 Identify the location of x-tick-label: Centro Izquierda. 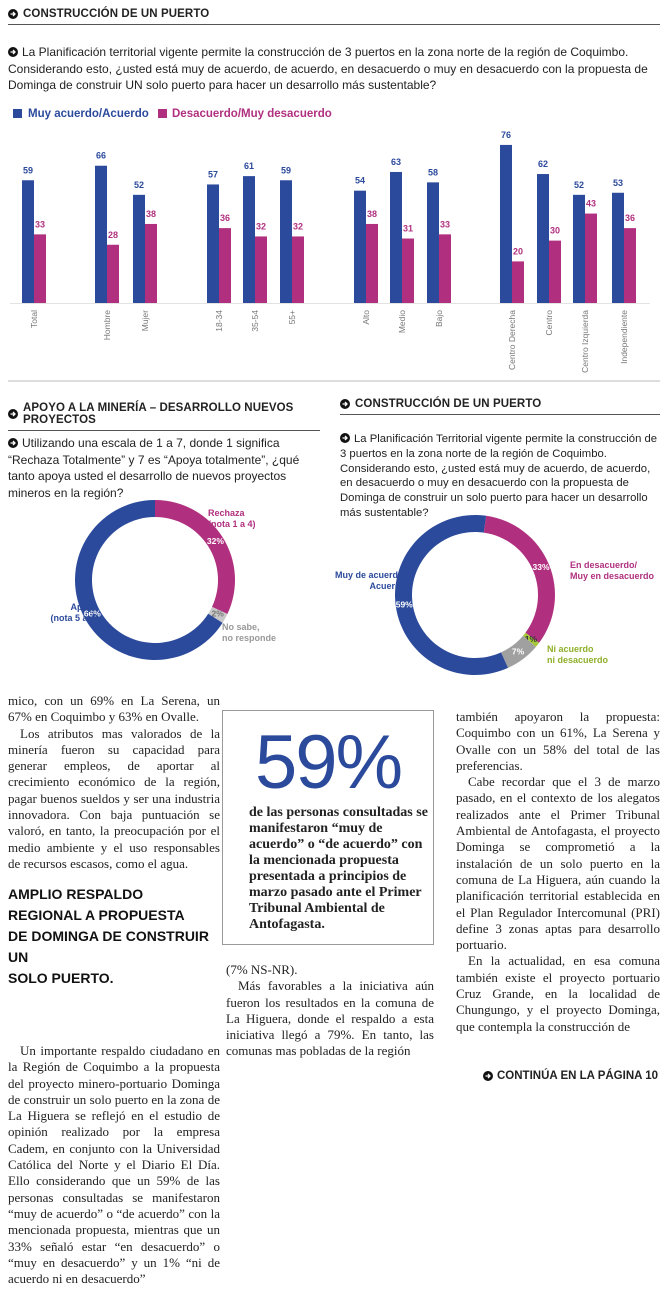
(585, 341).